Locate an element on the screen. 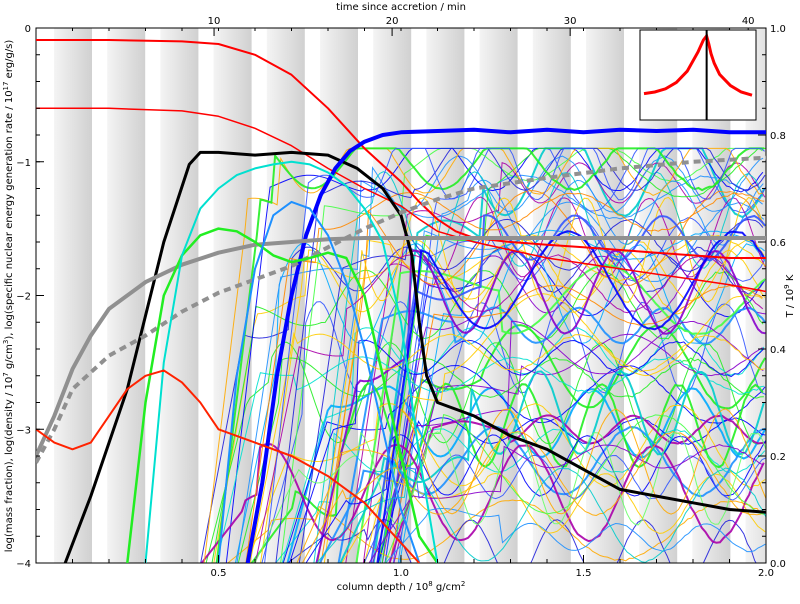 Image resolution: width=800 pixels, height=604 pixels. inset-plot is located at coordinates (698, 75).